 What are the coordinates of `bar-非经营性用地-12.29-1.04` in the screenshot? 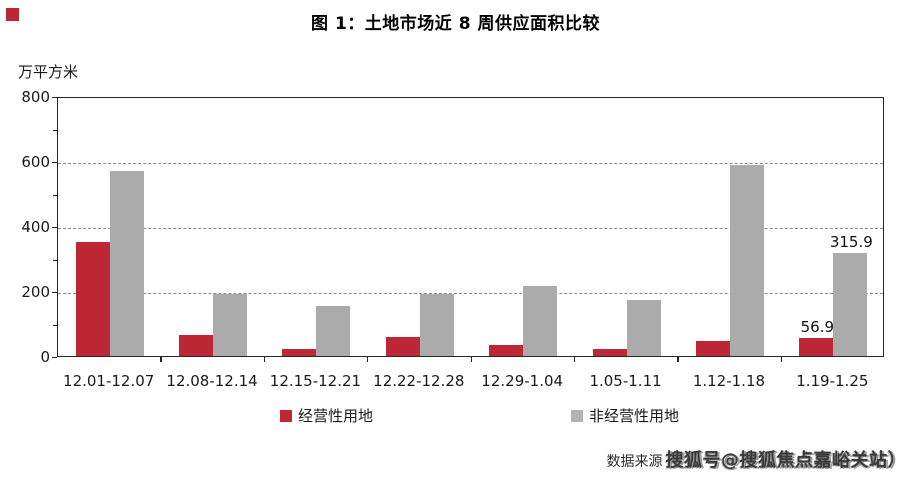 It's located at (540, 321).